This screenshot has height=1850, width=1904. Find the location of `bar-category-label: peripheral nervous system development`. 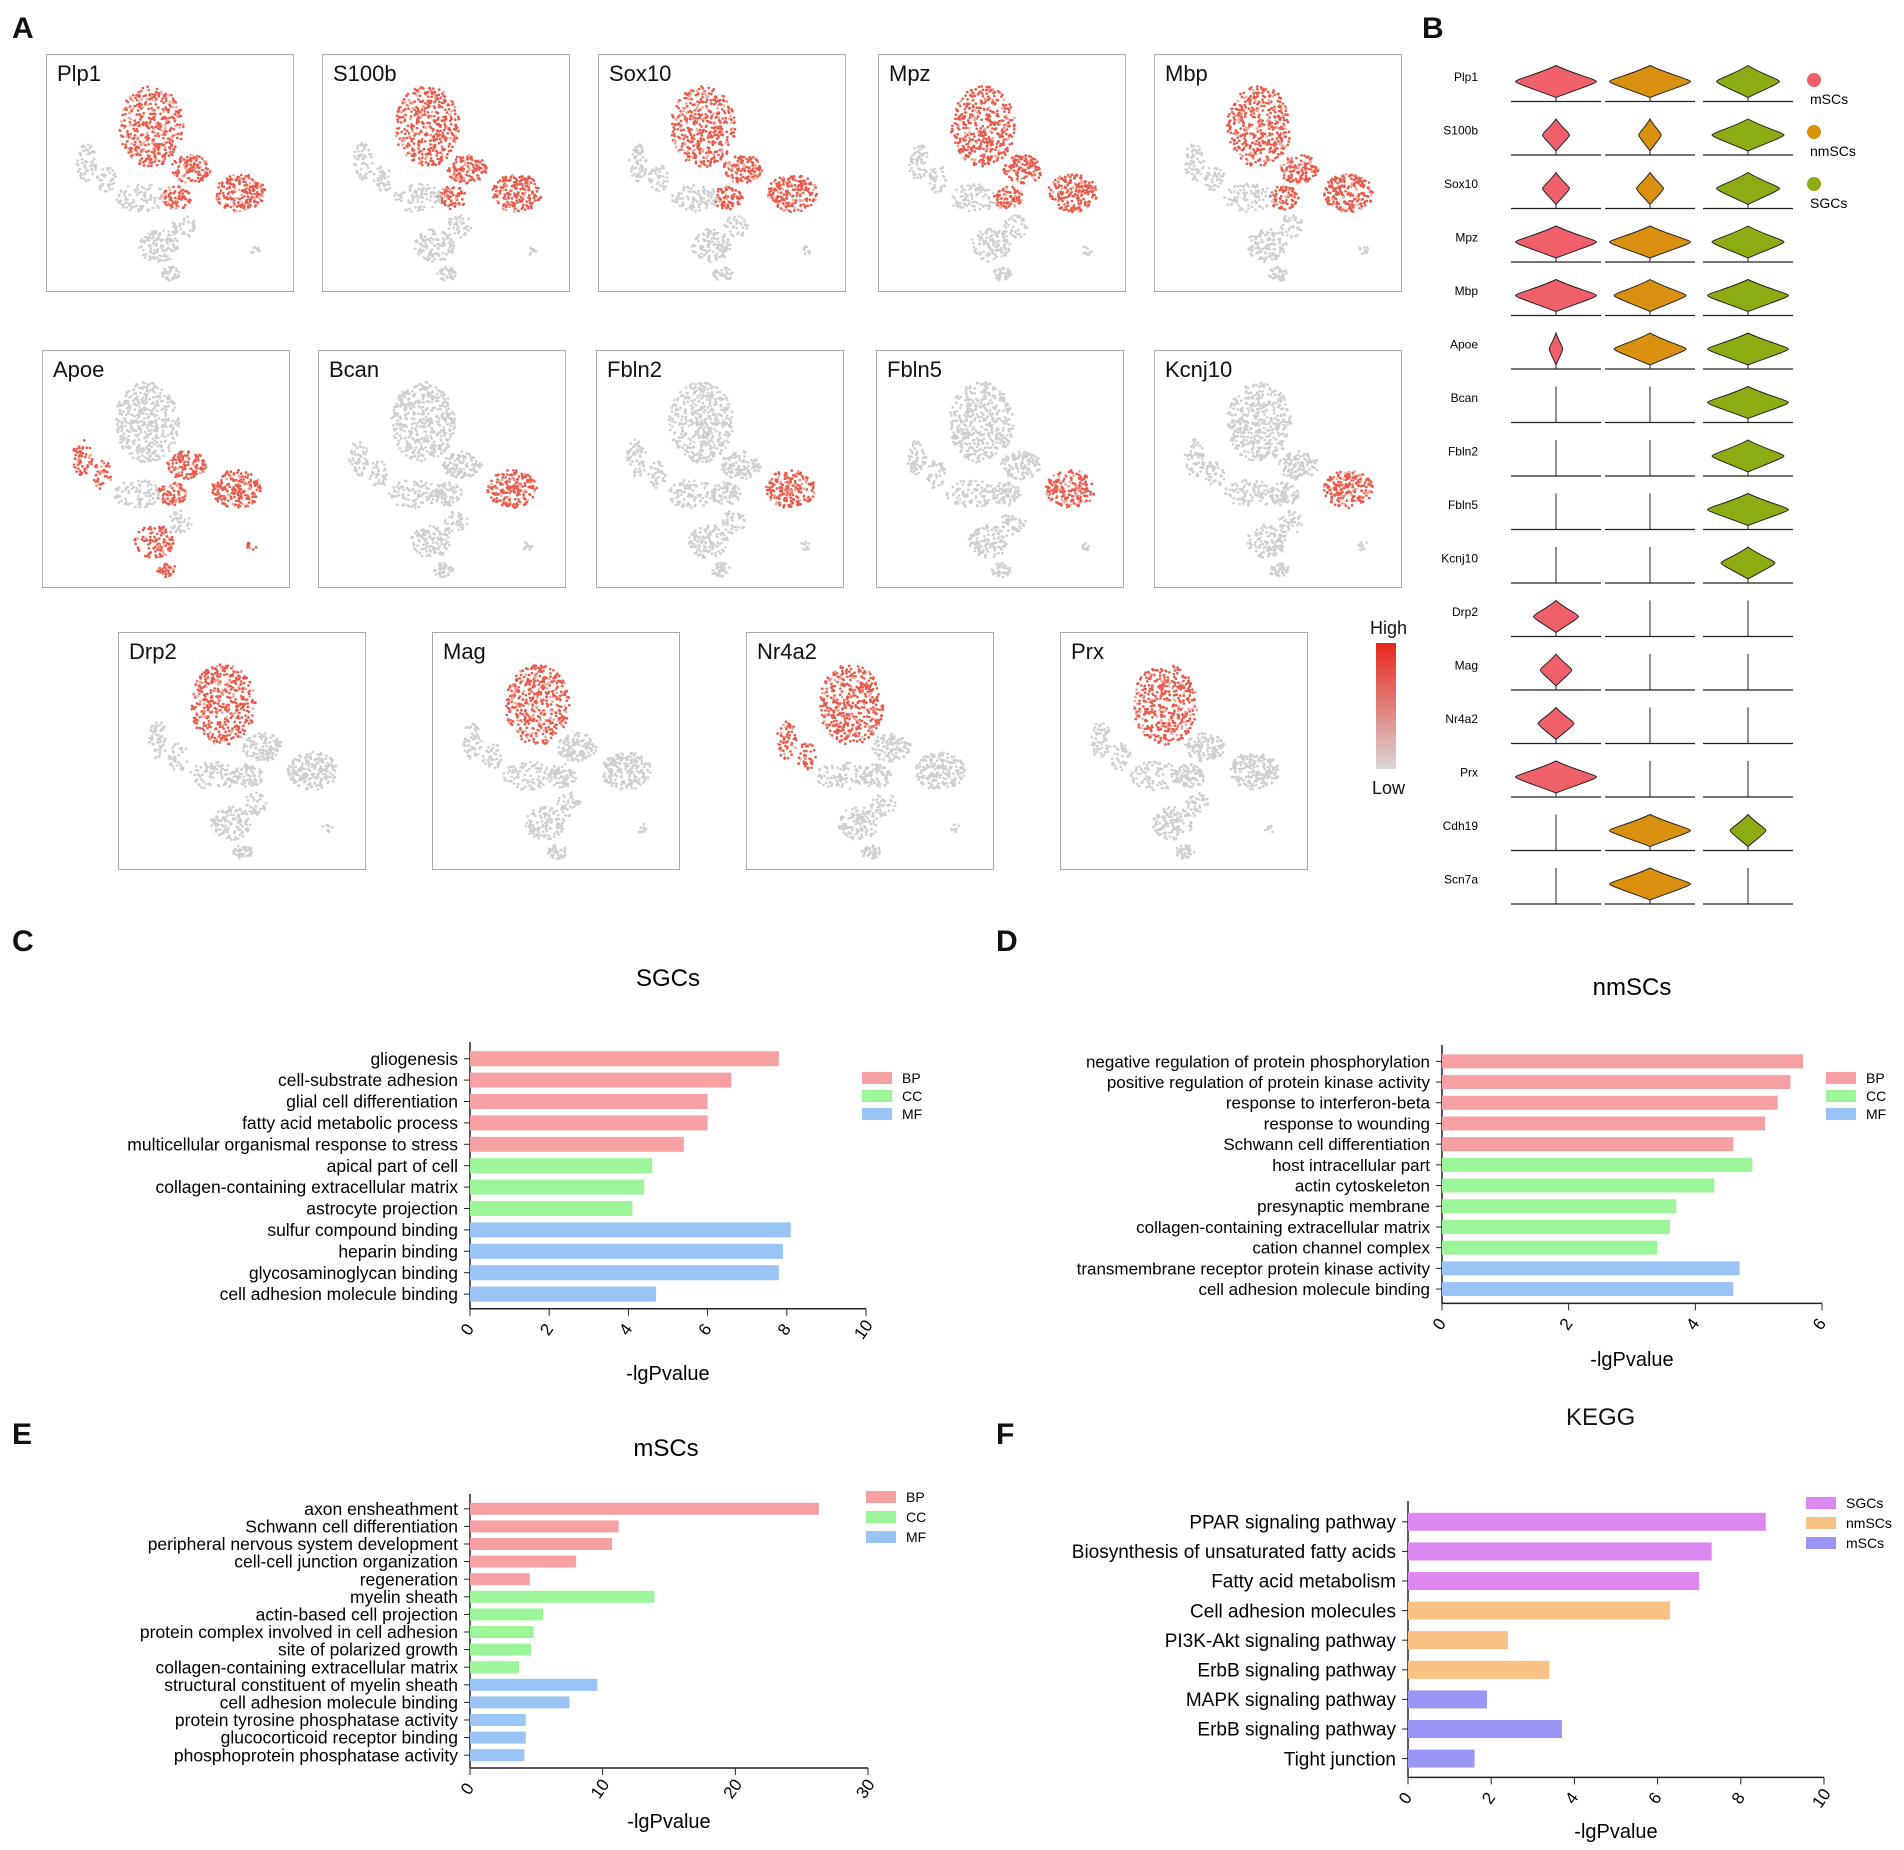

bar-category-label: peripheral nervous system development is located at coordinates (303, 1544).